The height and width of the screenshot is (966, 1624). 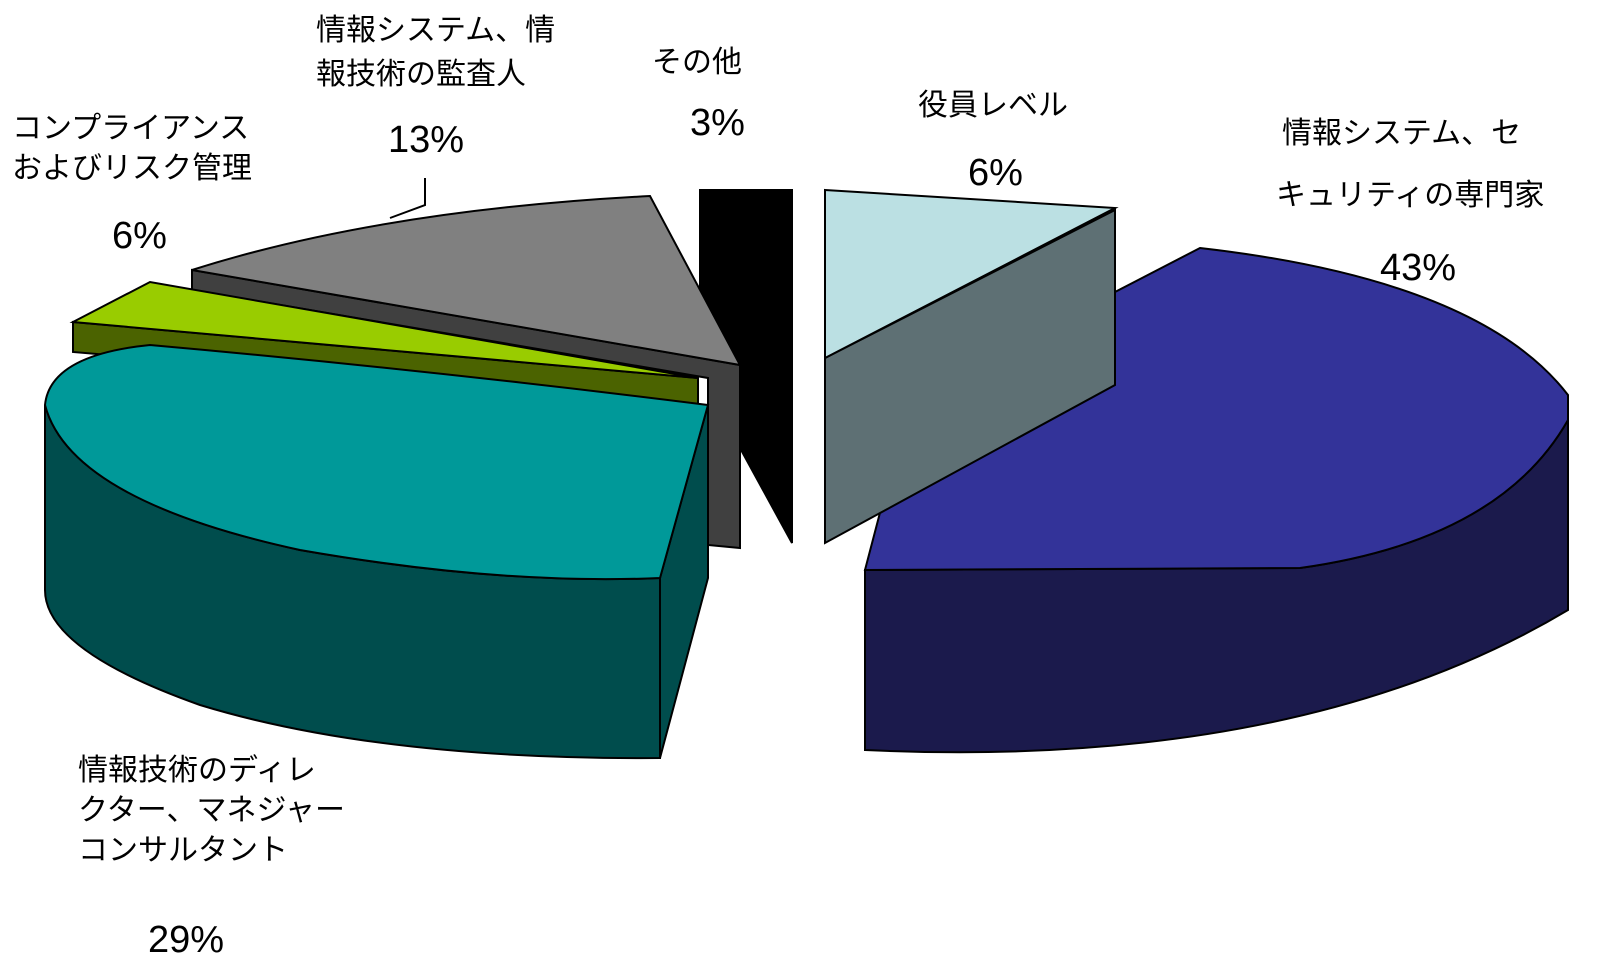 What do you see at coordinates (1216, 409) in the screenshot?
I see `slice-security-professionals-top` at bounding box center [1216, 409].